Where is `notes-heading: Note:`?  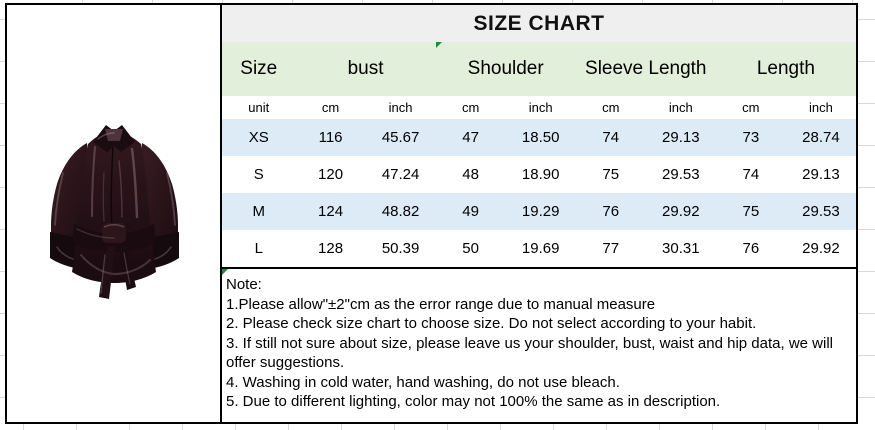 notes-heading: Note: is located at coordinates (244, 284).